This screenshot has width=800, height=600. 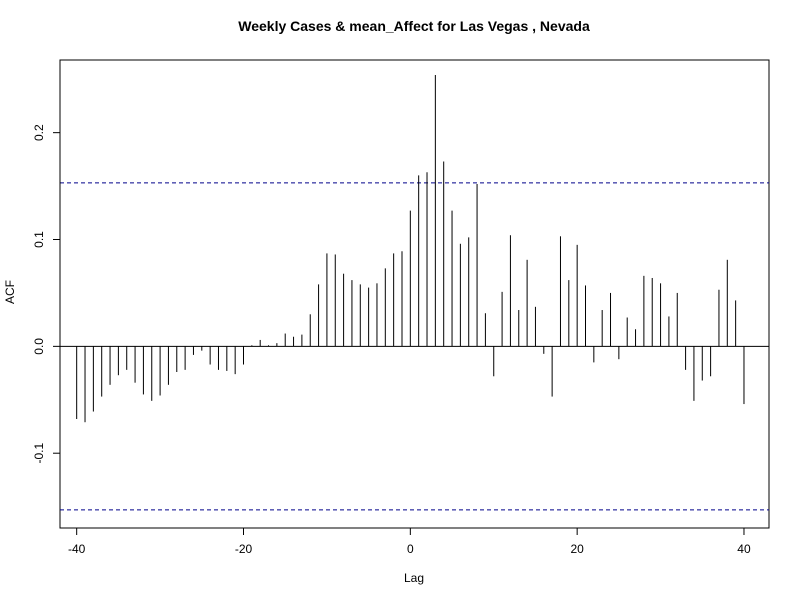 What do you see at coordinates (10, 292) in the screenshot?
I see `y-axis-label: ACF` at bounding box center [10, 292].